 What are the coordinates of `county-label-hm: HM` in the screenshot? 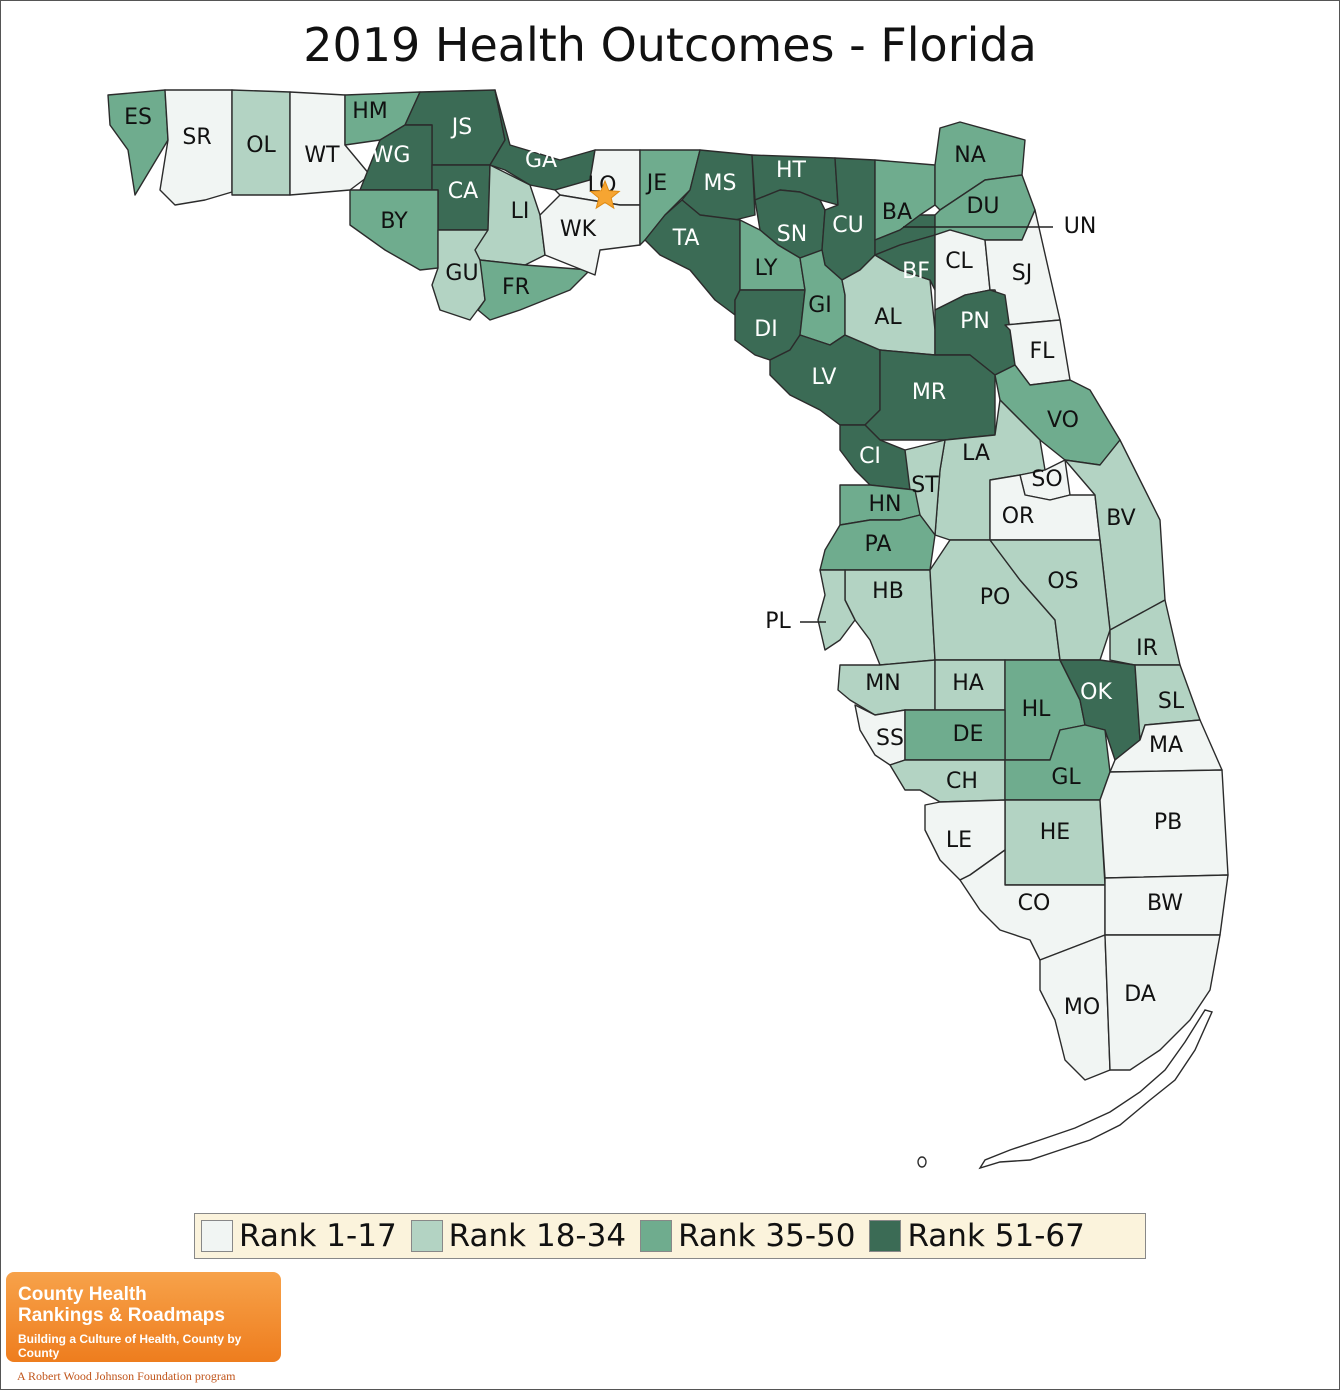 It's located at (370, 111).